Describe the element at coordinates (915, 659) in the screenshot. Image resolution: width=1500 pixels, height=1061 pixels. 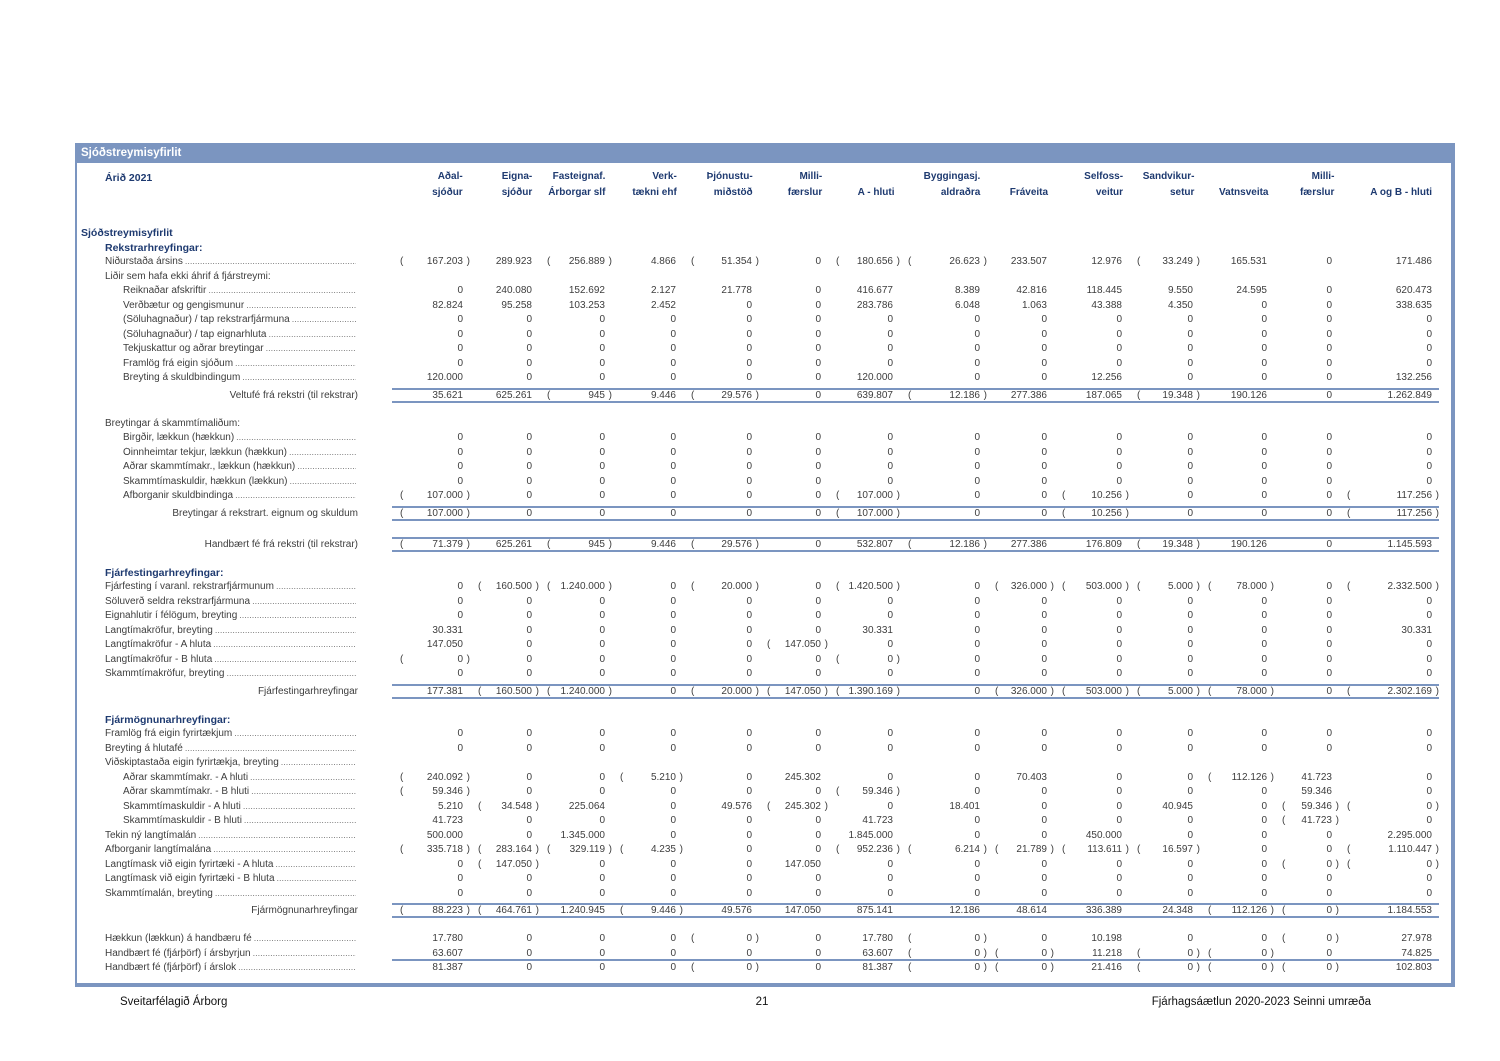
I see `row-values: (0) 0 0 0 0 0 (0) 0 0 0 0 0 0 0` at that location.